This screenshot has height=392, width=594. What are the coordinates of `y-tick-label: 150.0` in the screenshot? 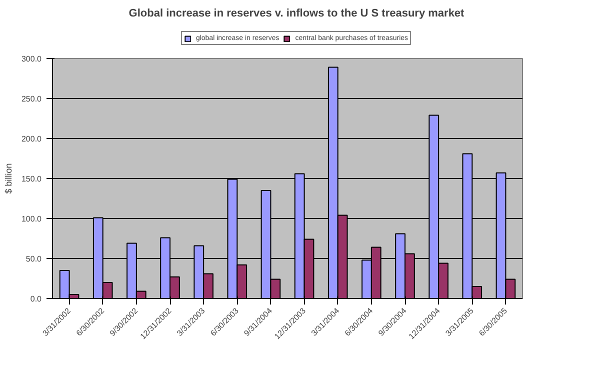 It's located at (31, 179).